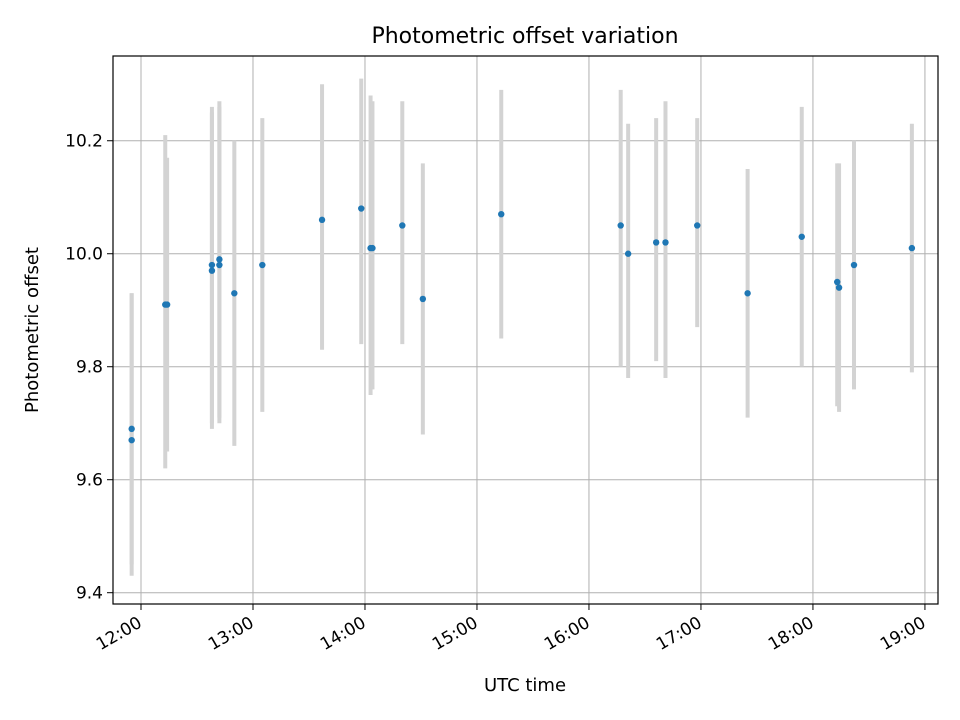 Image resolution: width=960 pixels, height=720 pixels. What do you see at coordinates (84, 255) in the screenshot?
I see `y-tick-label: 10.0` at bounding box center [84, 255].